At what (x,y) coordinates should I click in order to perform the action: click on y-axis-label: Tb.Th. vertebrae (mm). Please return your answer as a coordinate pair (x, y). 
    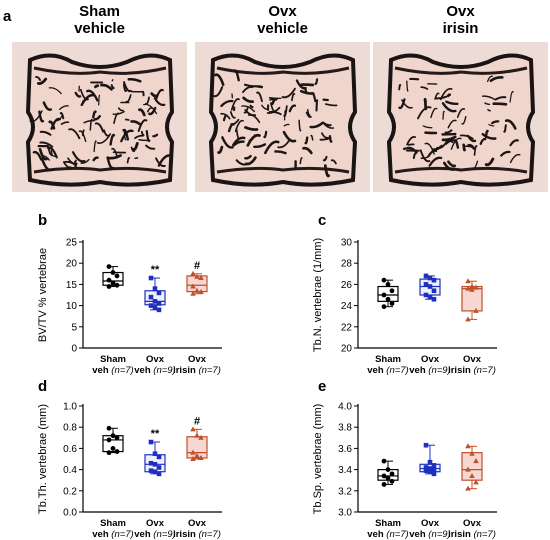
    Looking at the image, I should click on (43, 459).